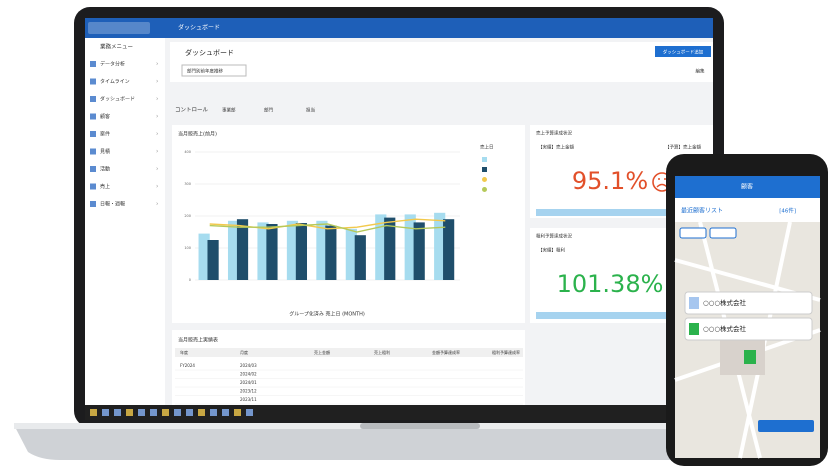  What do you see at coordinates (556, 147) in the screenshot?
I see `kpi-label: 【実績】売上金額` at bounding box center [556, 147].